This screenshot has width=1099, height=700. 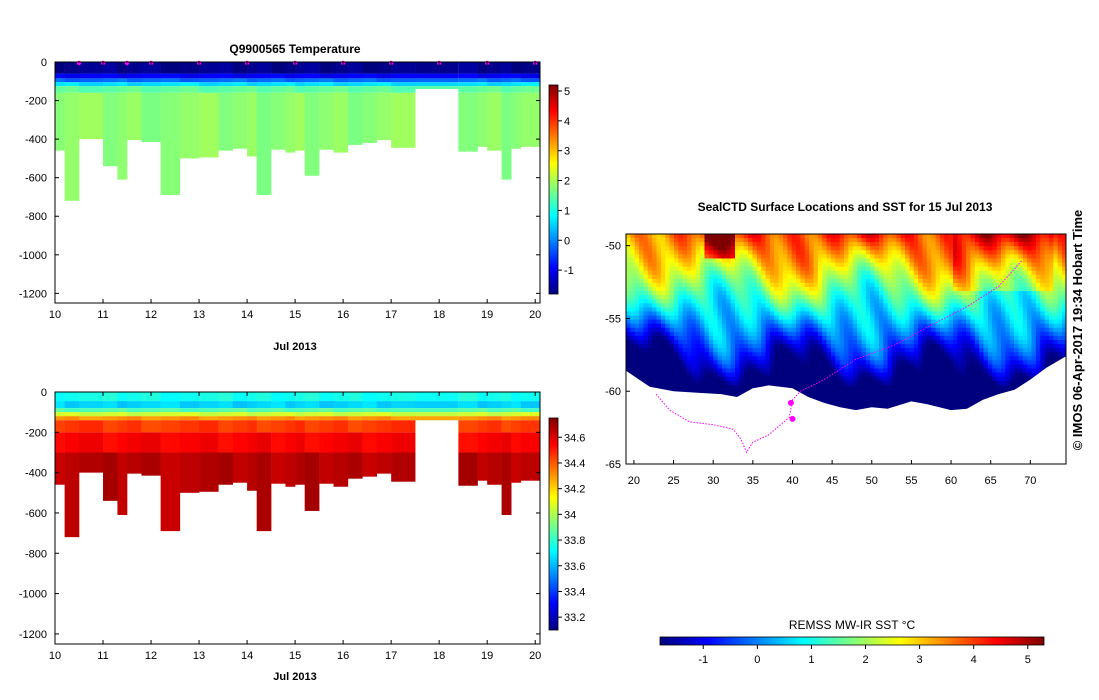 What do you see at coordinates (487, 656) in the screenshot?
I see `x-tick-label: 19` at bounding box center [487, 656].